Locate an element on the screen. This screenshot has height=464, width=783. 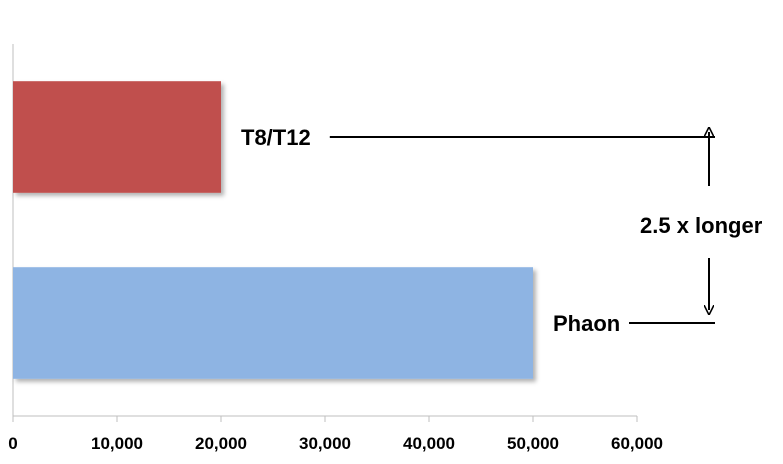
x-tick-label: 30,000 is located at coordinates (325, 443).